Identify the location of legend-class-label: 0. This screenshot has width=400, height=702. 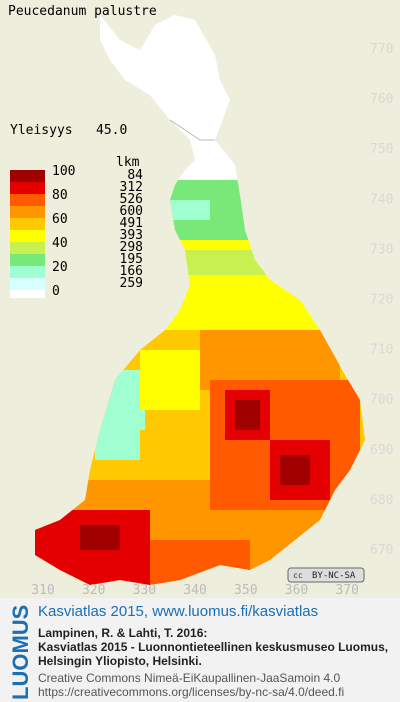
(56, 291).